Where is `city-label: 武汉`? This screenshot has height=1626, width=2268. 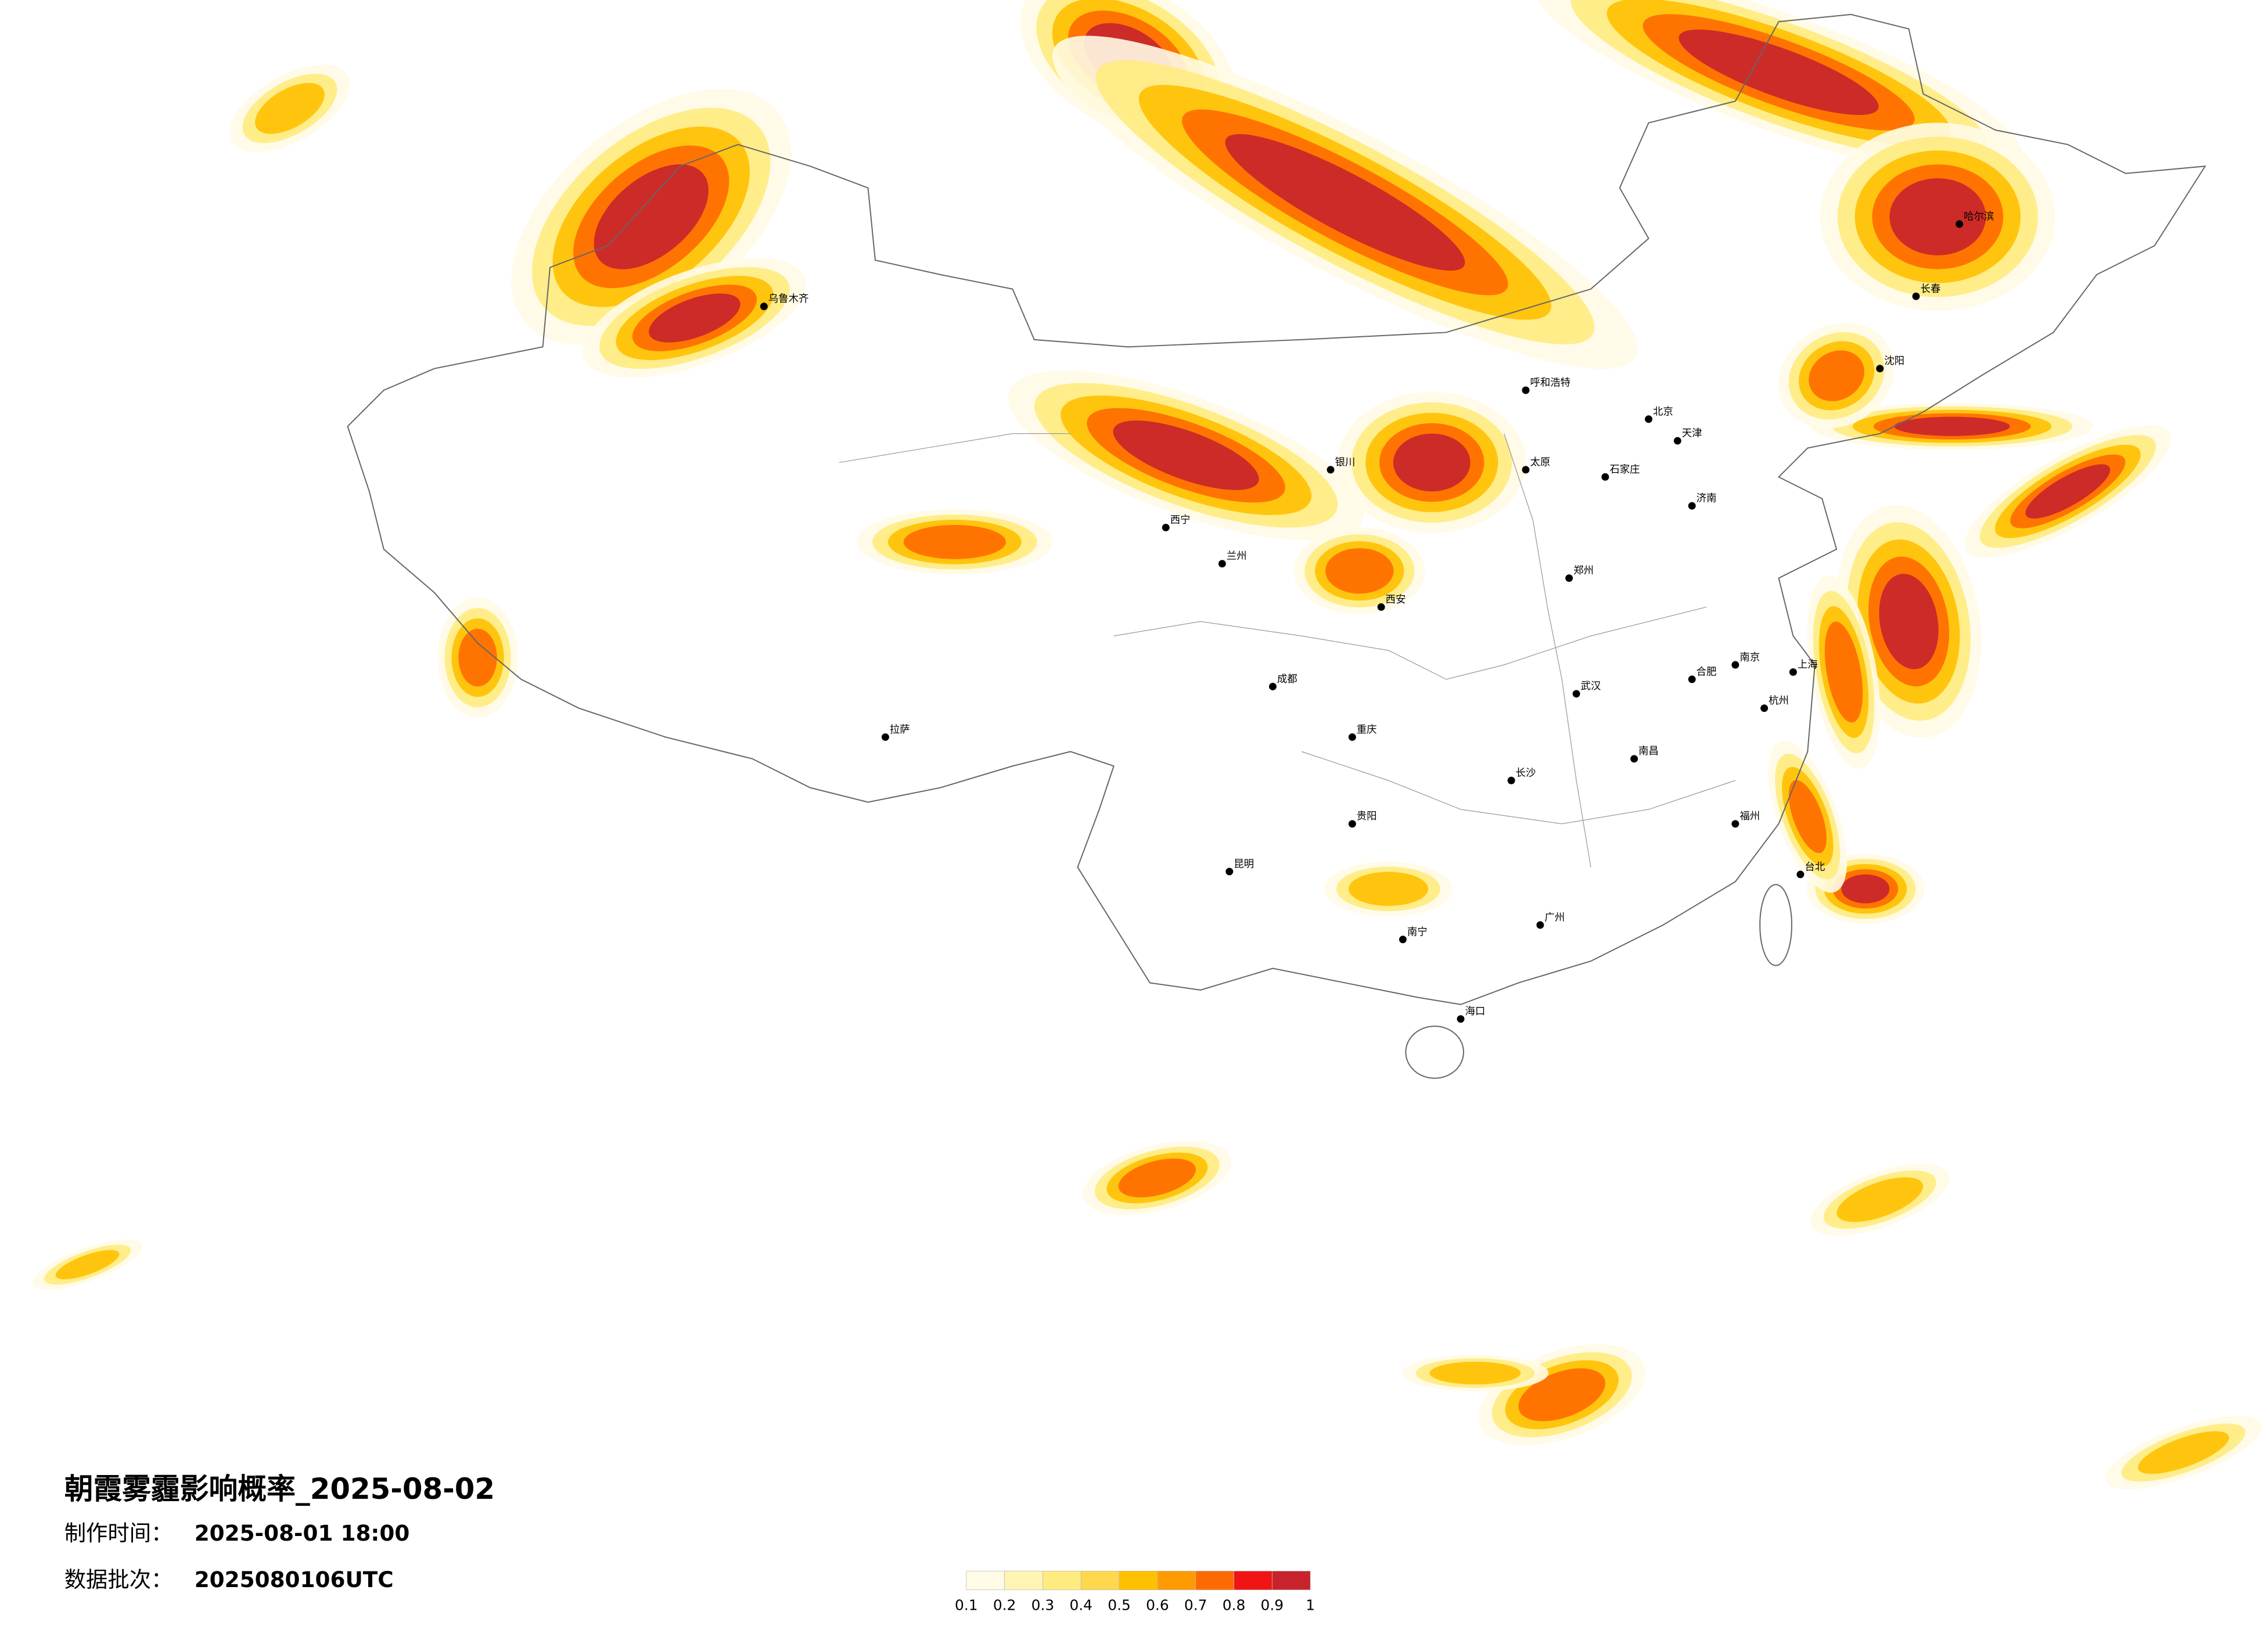 city-label: 武汉 is located at coordinates (1591, 686).